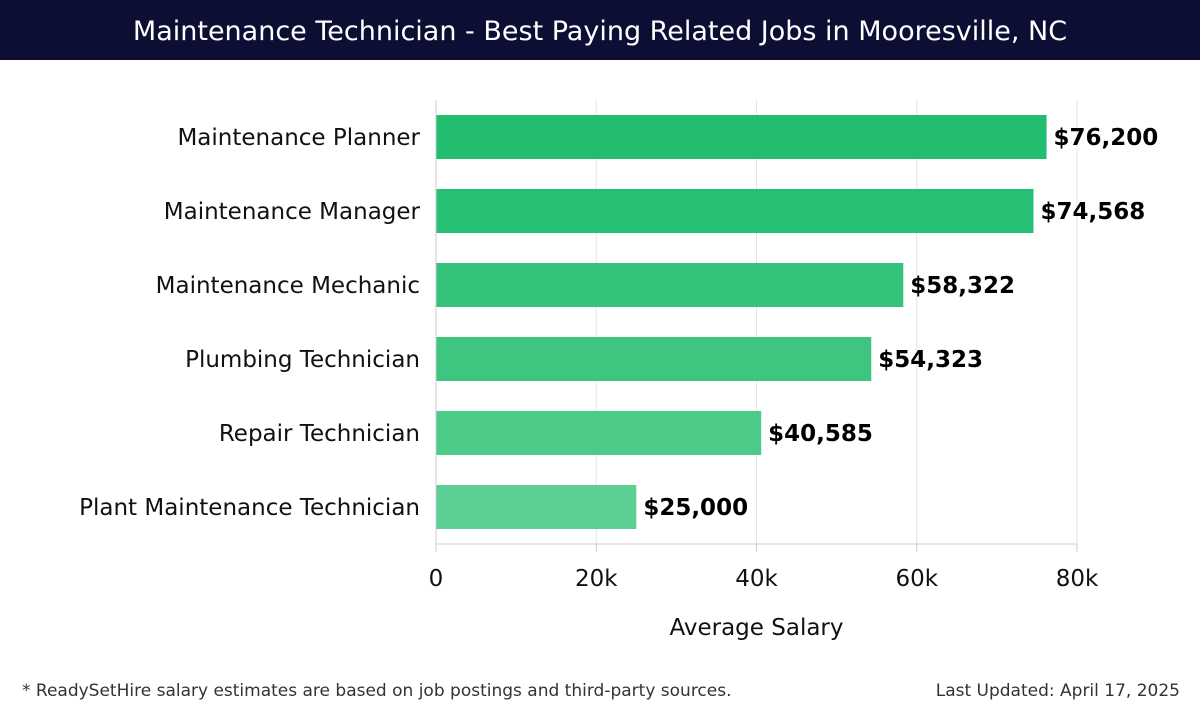  Describe the element at coordinates (319, 434) in the screenshot. I see `category-label-4: Repair Technician` at that location.